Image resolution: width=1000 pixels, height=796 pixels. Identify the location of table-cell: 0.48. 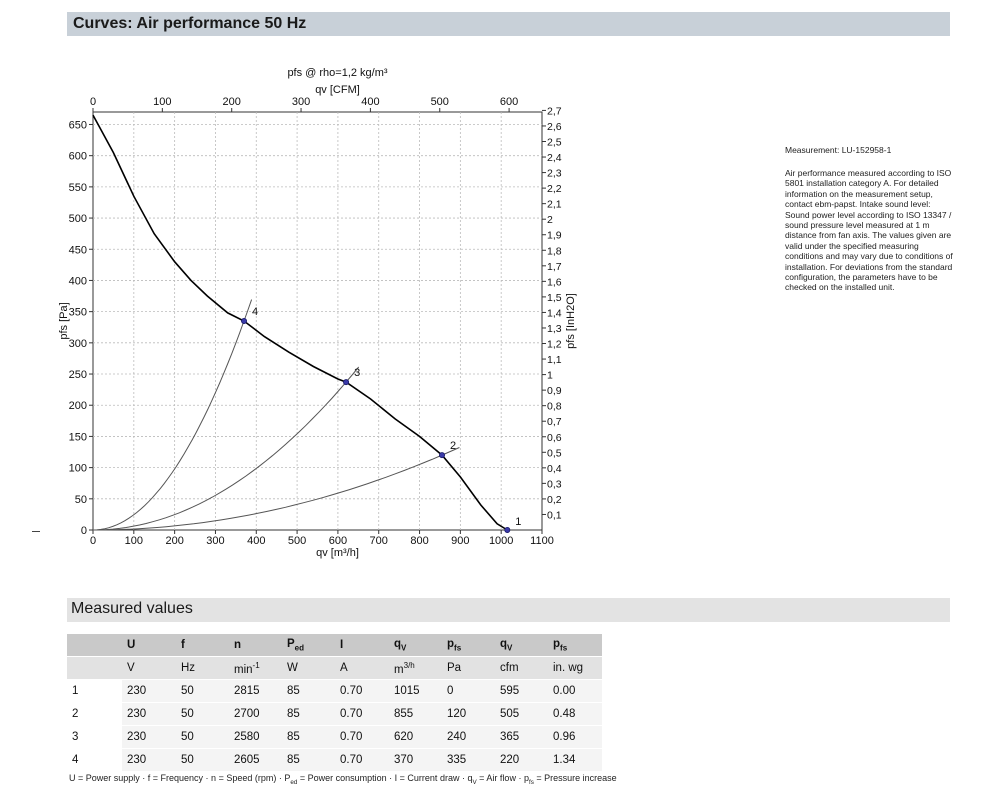
(575, 714).